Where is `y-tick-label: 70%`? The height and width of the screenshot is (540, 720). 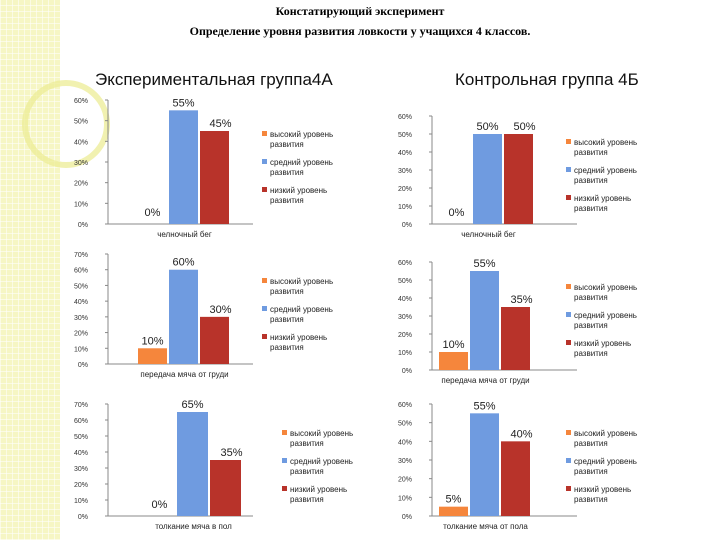 y-tick-label: 70% is located at coordinates (81, 255).